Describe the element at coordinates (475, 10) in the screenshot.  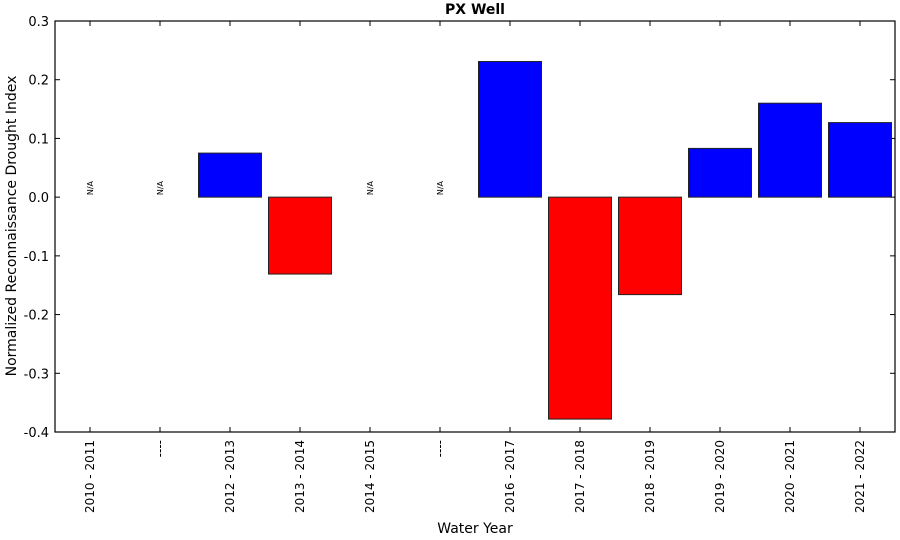
I see `chart-title: PX Well` at that location.